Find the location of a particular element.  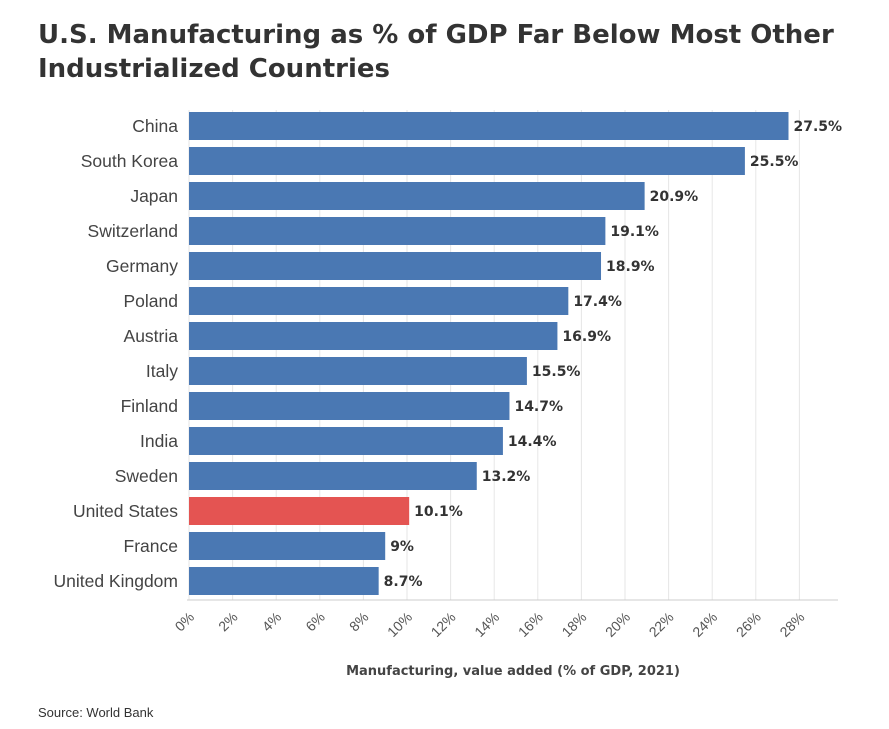

category-label: Switzerland is located at coordinates (133, 231).